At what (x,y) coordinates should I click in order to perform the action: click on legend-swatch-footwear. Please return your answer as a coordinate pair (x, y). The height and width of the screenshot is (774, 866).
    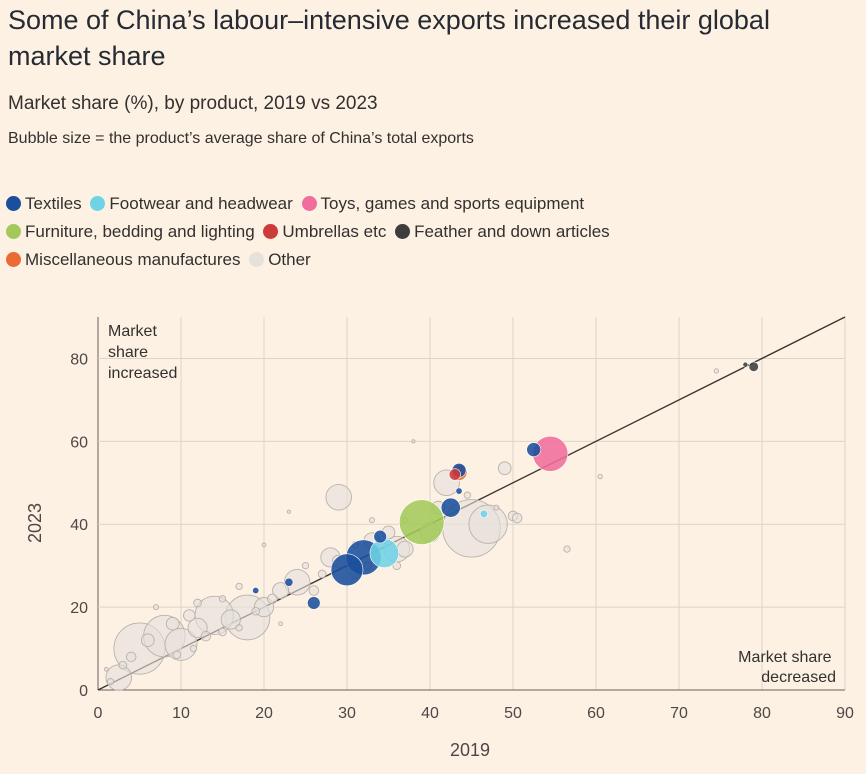
    Looking at the image, I should click on (98, 203).